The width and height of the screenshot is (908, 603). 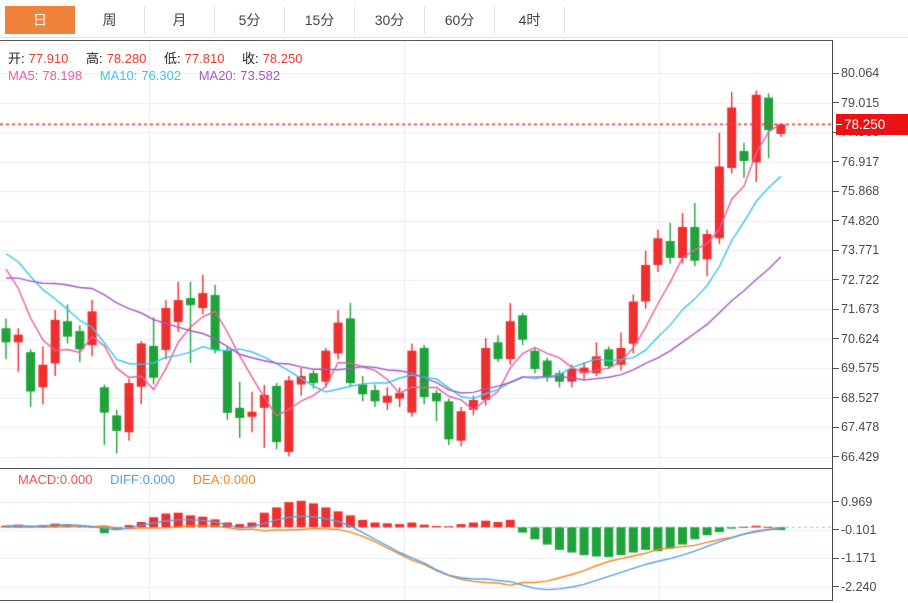 What do you see at coordinates (870, 530) in the screenshot?
I see `macd-axis-label: -0.101` at bounding box center [870, 530].